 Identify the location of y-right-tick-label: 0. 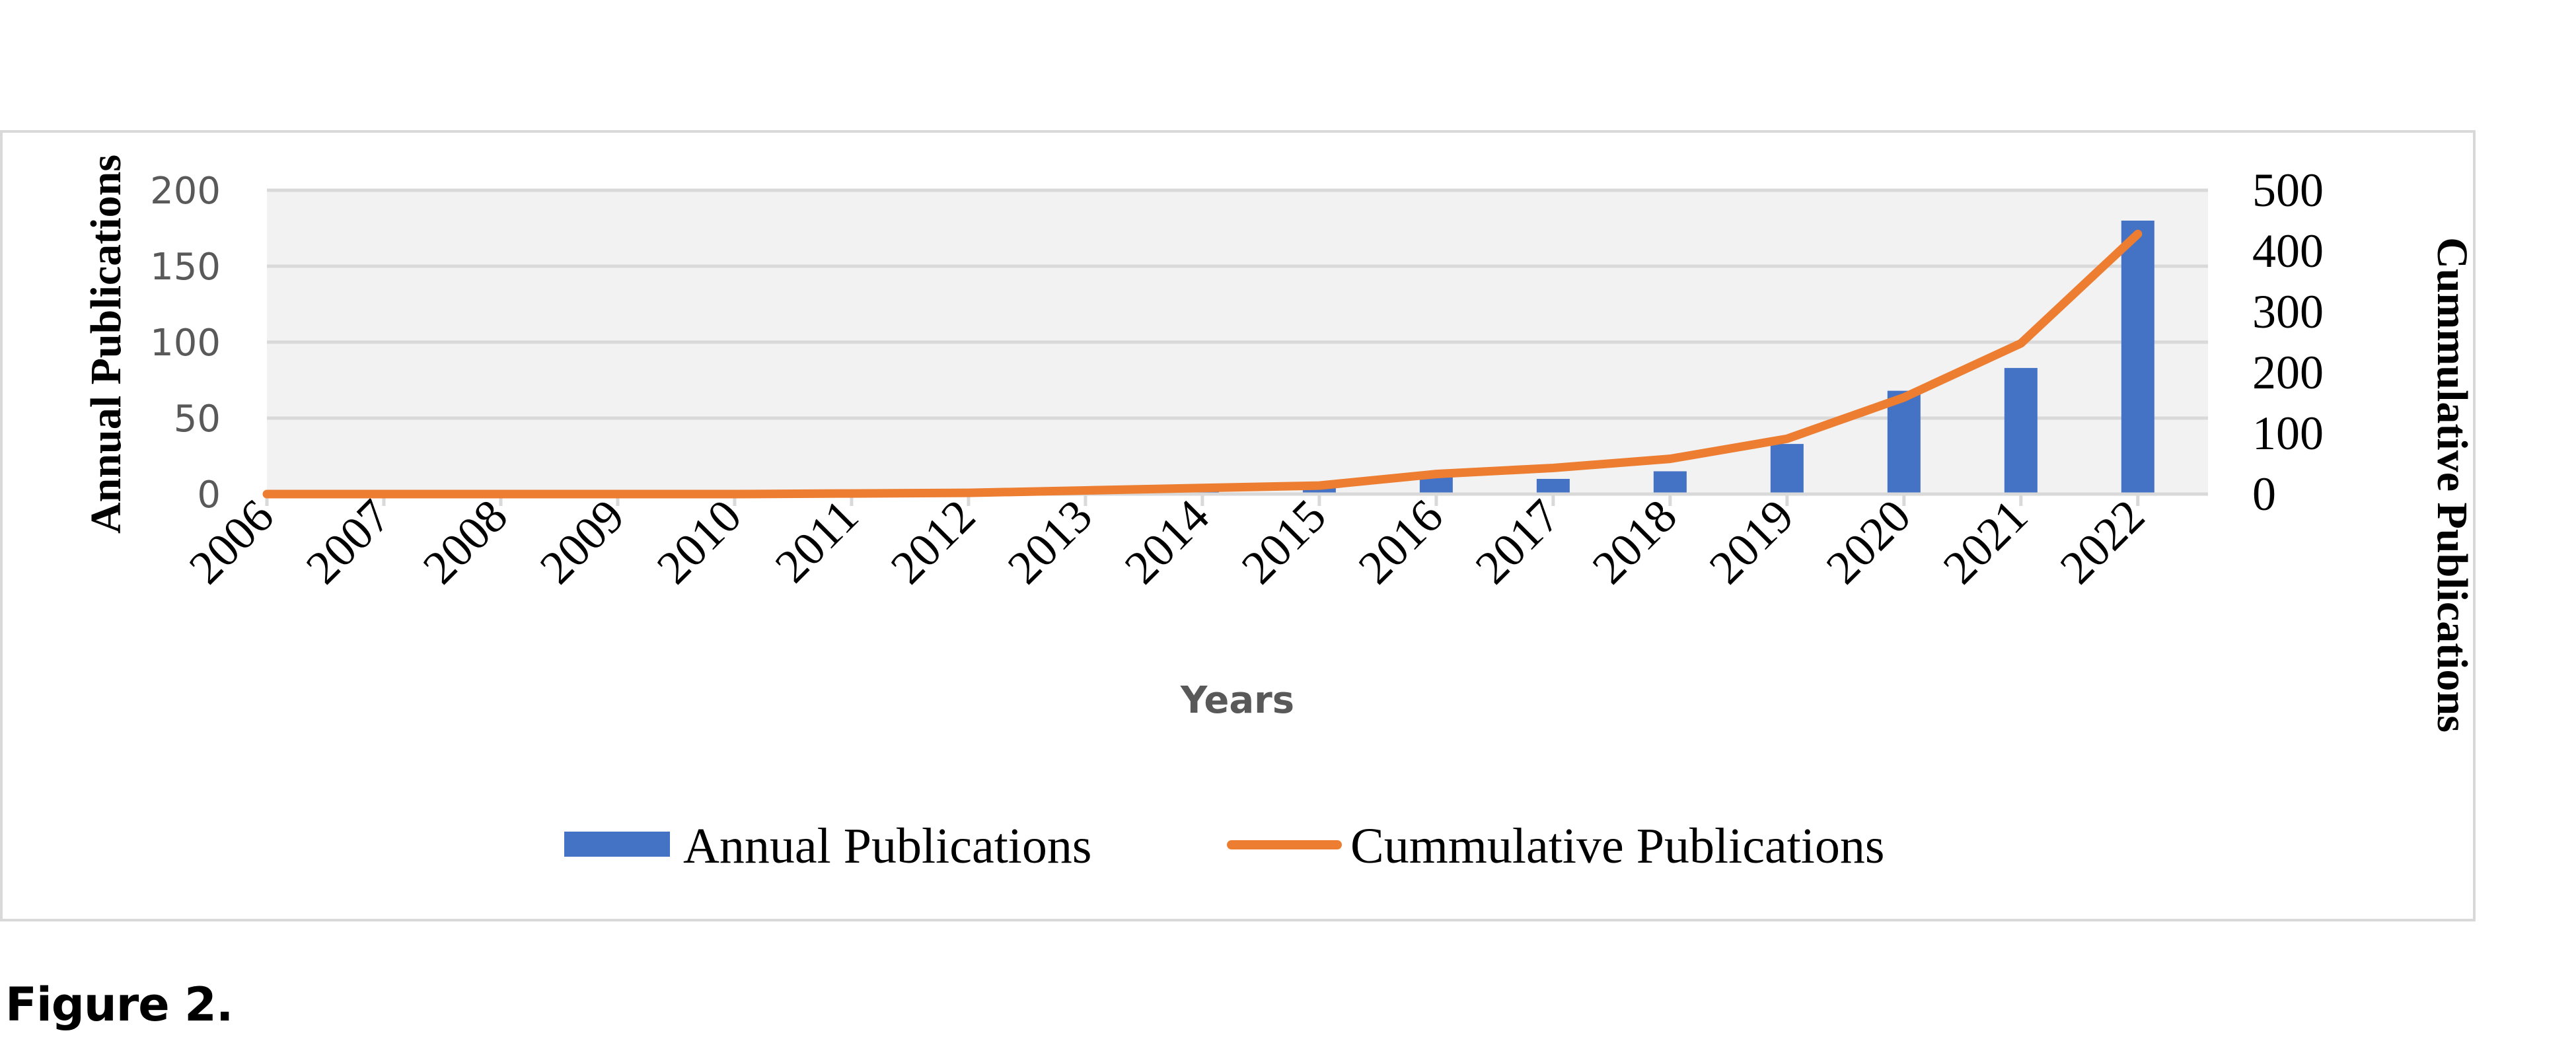
(2264, 494).